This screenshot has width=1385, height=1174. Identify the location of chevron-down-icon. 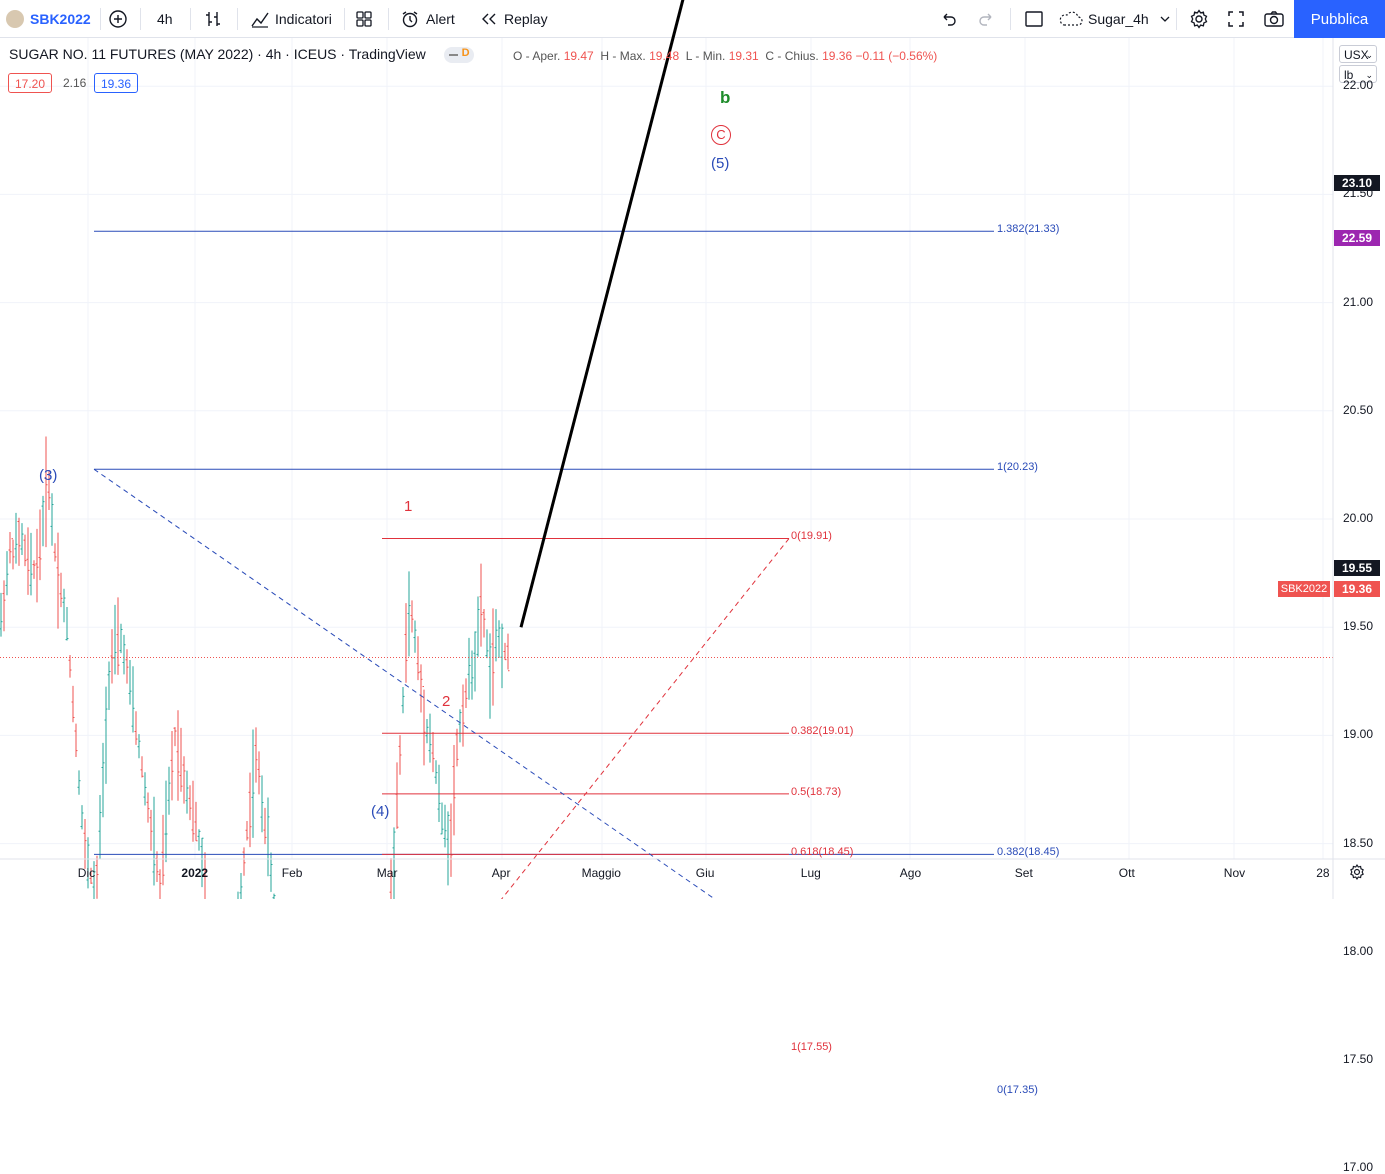
(1165, 19).